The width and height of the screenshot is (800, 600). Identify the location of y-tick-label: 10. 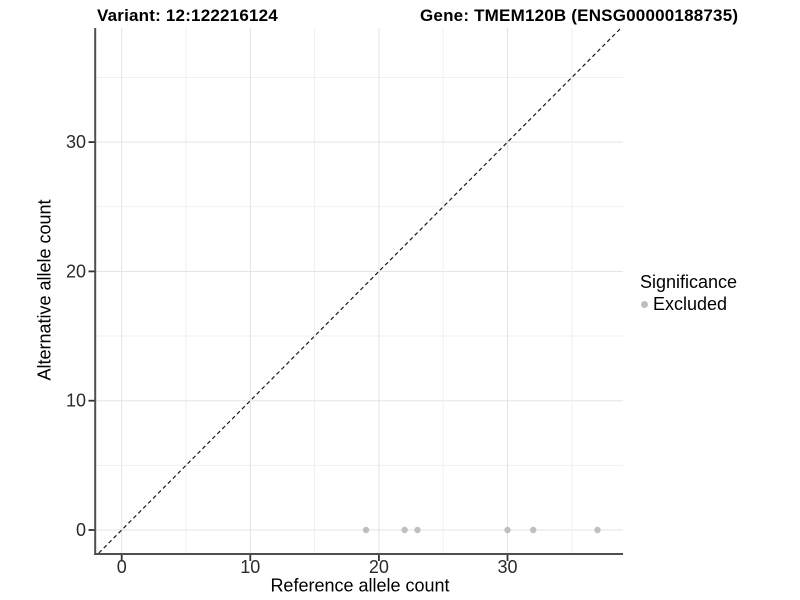
(76, 401).